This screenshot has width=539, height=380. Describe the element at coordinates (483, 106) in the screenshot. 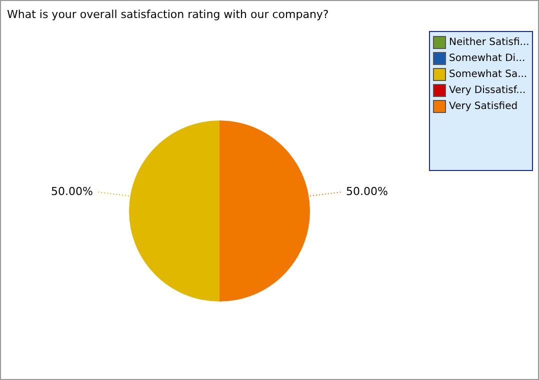

I see `legend-label: Very Satisfied` at that location.